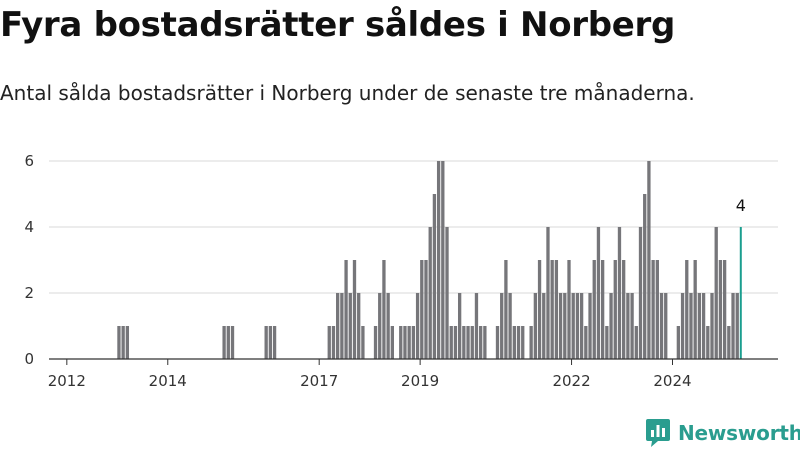 The width and height of the screenshot is (800, 450). I want to click on y-axis-ticks: 0 2 4 6, so click(29, 260).